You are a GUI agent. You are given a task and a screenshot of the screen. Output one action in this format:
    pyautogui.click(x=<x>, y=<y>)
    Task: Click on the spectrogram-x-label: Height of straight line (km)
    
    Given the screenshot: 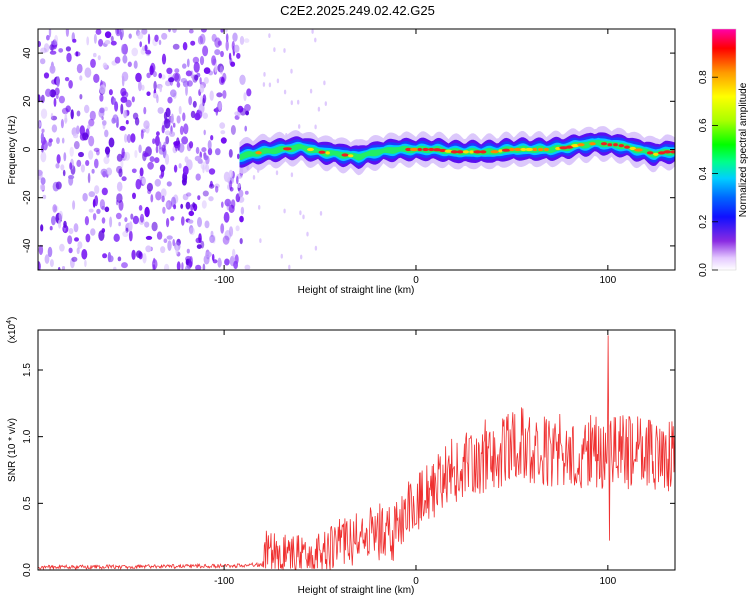 What is the action you would take?
    pyautogui.click(x=356, y=290)
    